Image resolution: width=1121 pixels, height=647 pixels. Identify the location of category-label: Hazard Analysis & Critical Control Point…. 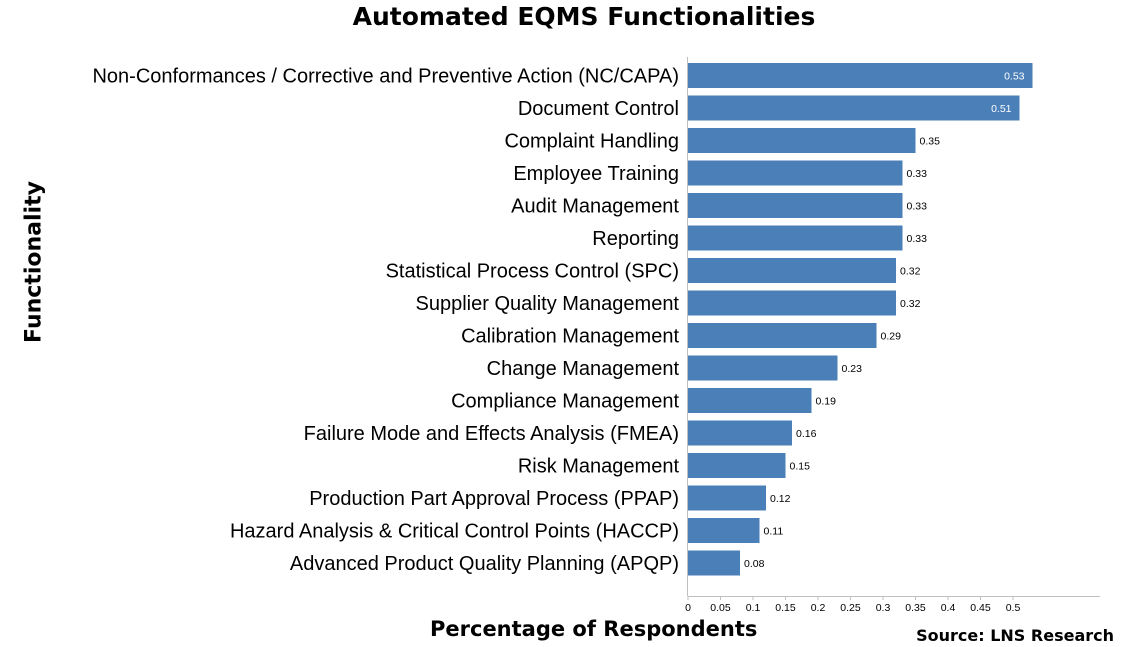
(454, 532).